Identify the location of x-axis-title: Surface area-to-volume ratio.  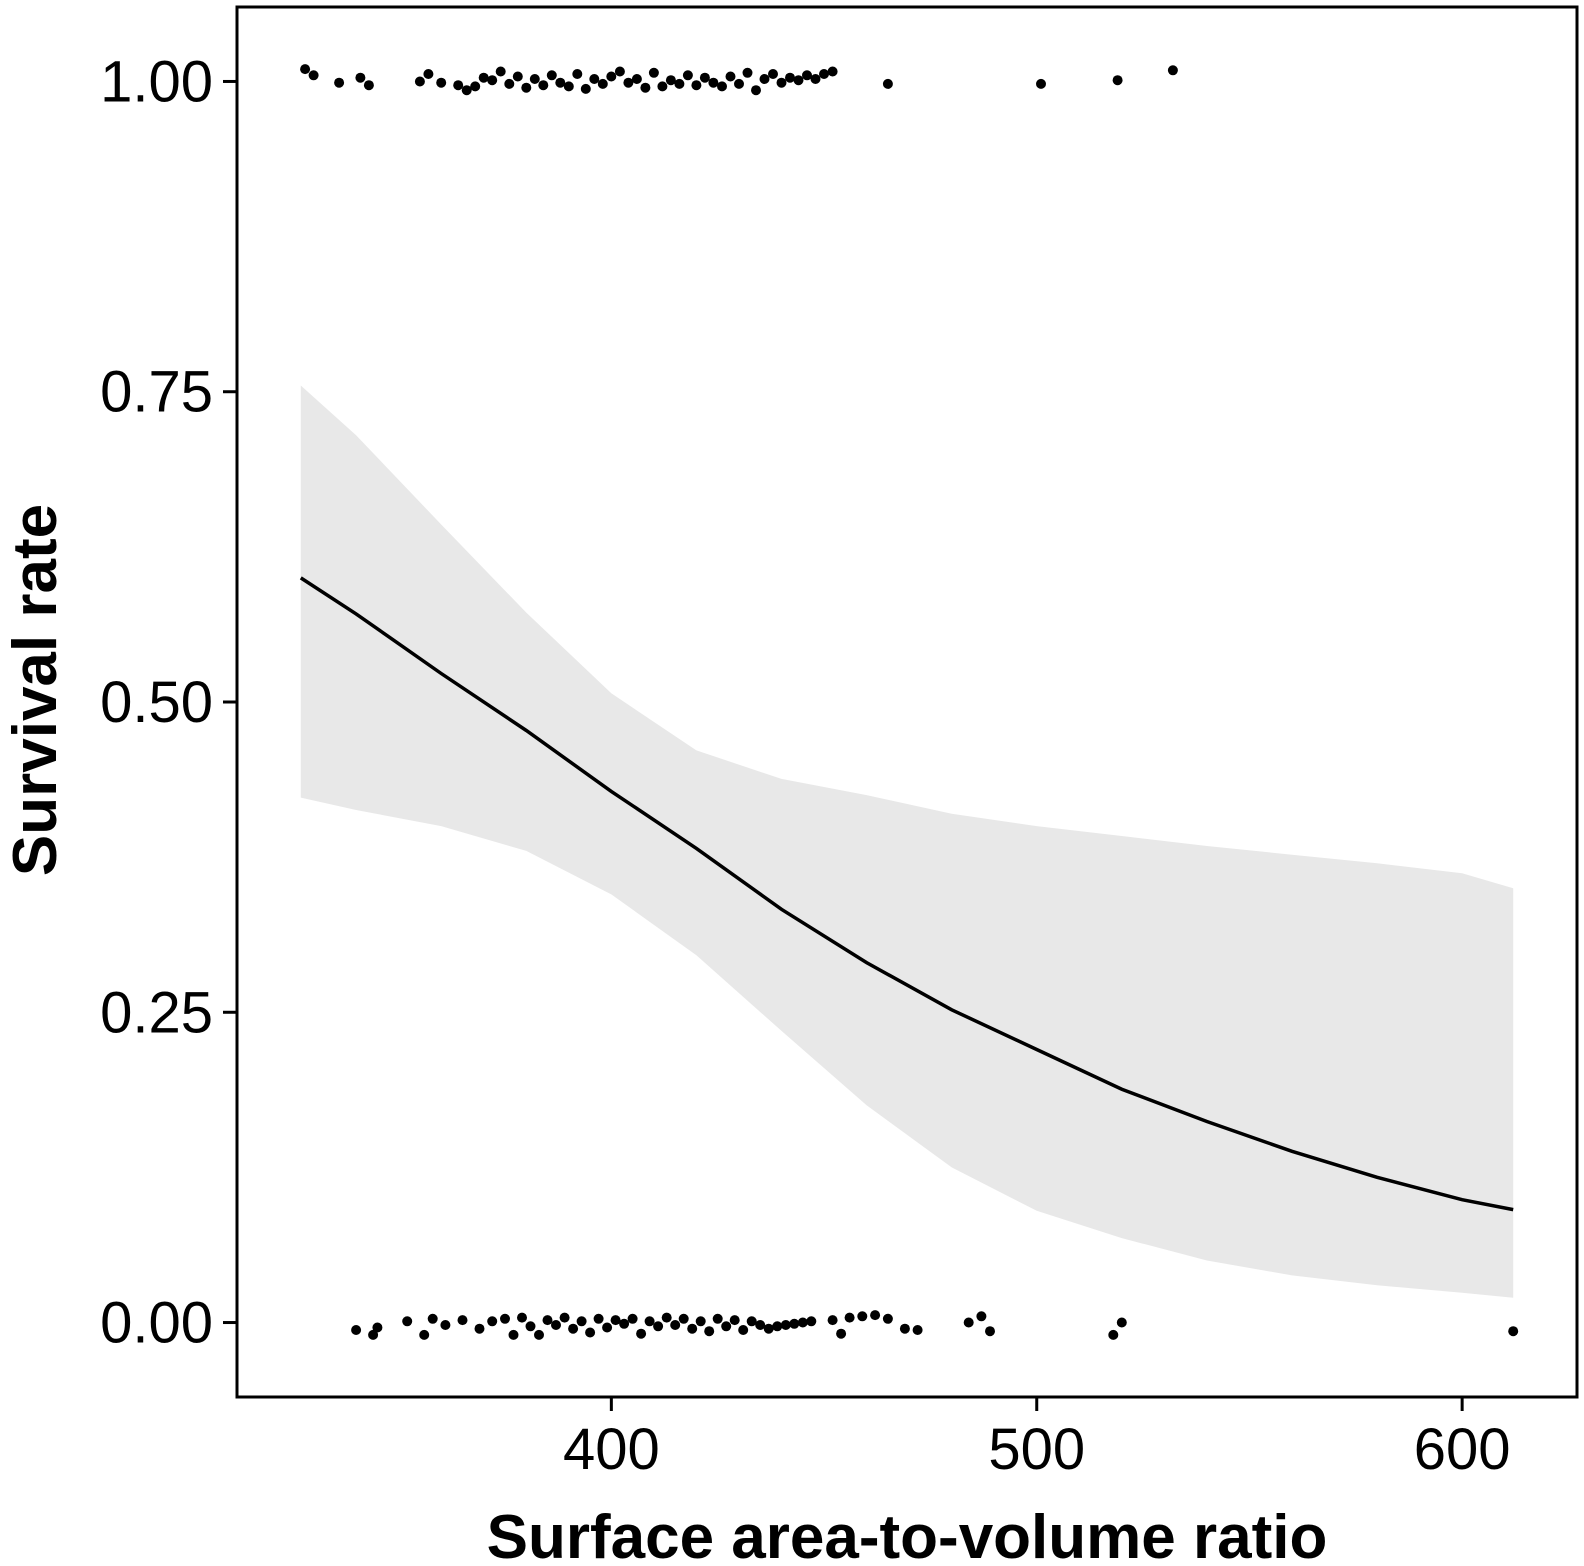
(907, 1534).